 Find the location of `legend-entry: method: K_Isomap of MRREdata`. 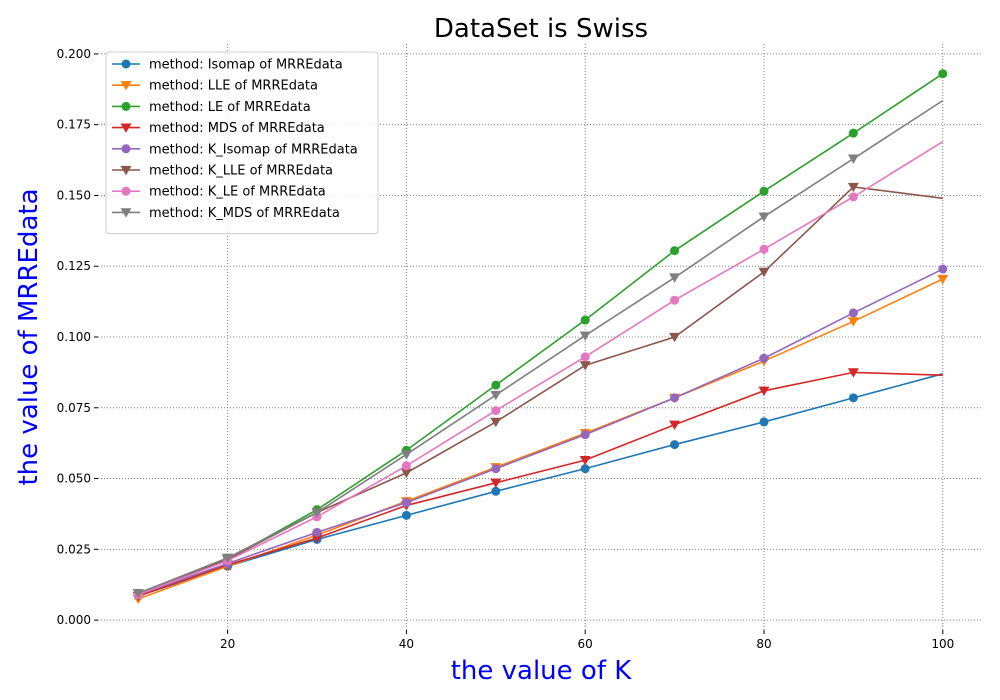

legend-entry: method: K_Isomap of MRREdata is located at coordinates (235, 149).